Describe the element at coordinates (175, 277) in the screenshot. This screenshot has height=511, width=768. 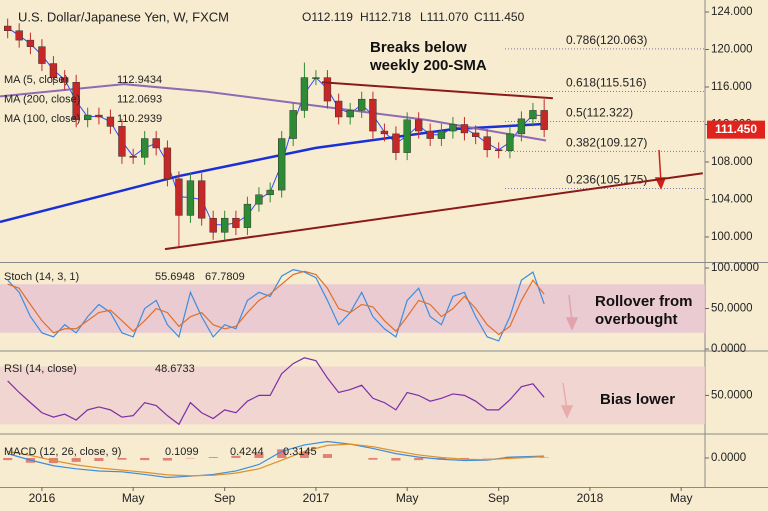
I see `legend-value: 55.6948` at that location.